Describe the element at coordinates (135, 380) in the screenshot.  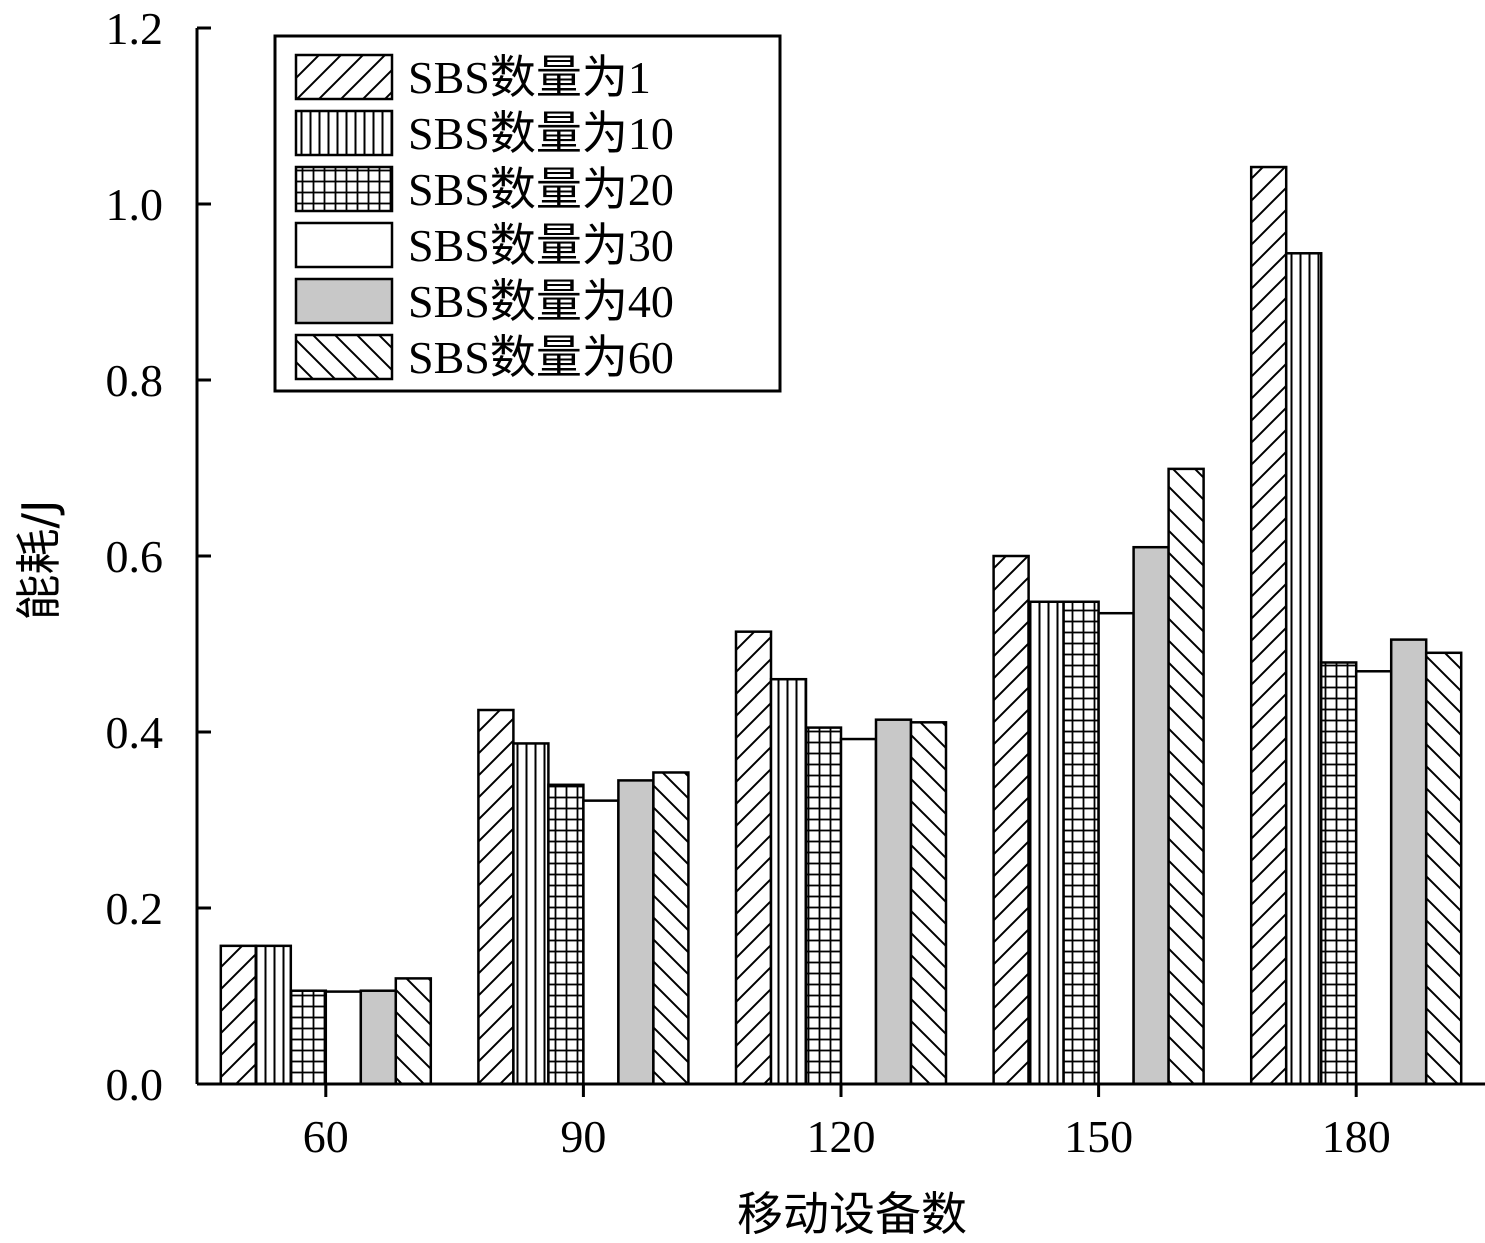
I see `y-tick-label: 0.8` at that location.